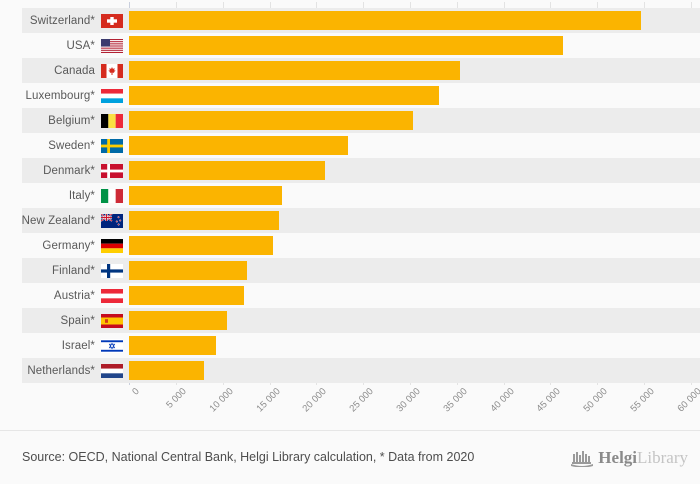 The width and height of the screenshot is (700, 484). I want to click on row-label-group: Netherlands*, so click(64, 370).